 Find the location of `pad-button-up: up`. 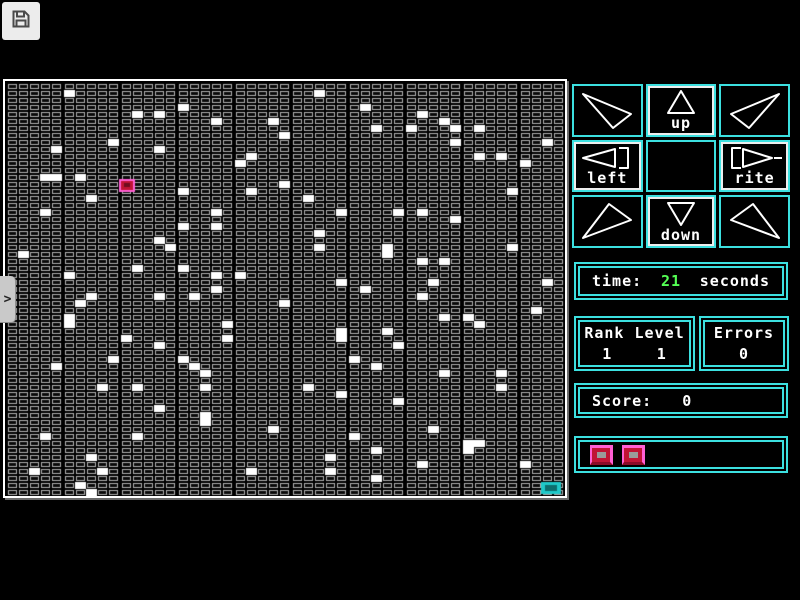

pad-button-up: up is located at coordinates (681, 110).